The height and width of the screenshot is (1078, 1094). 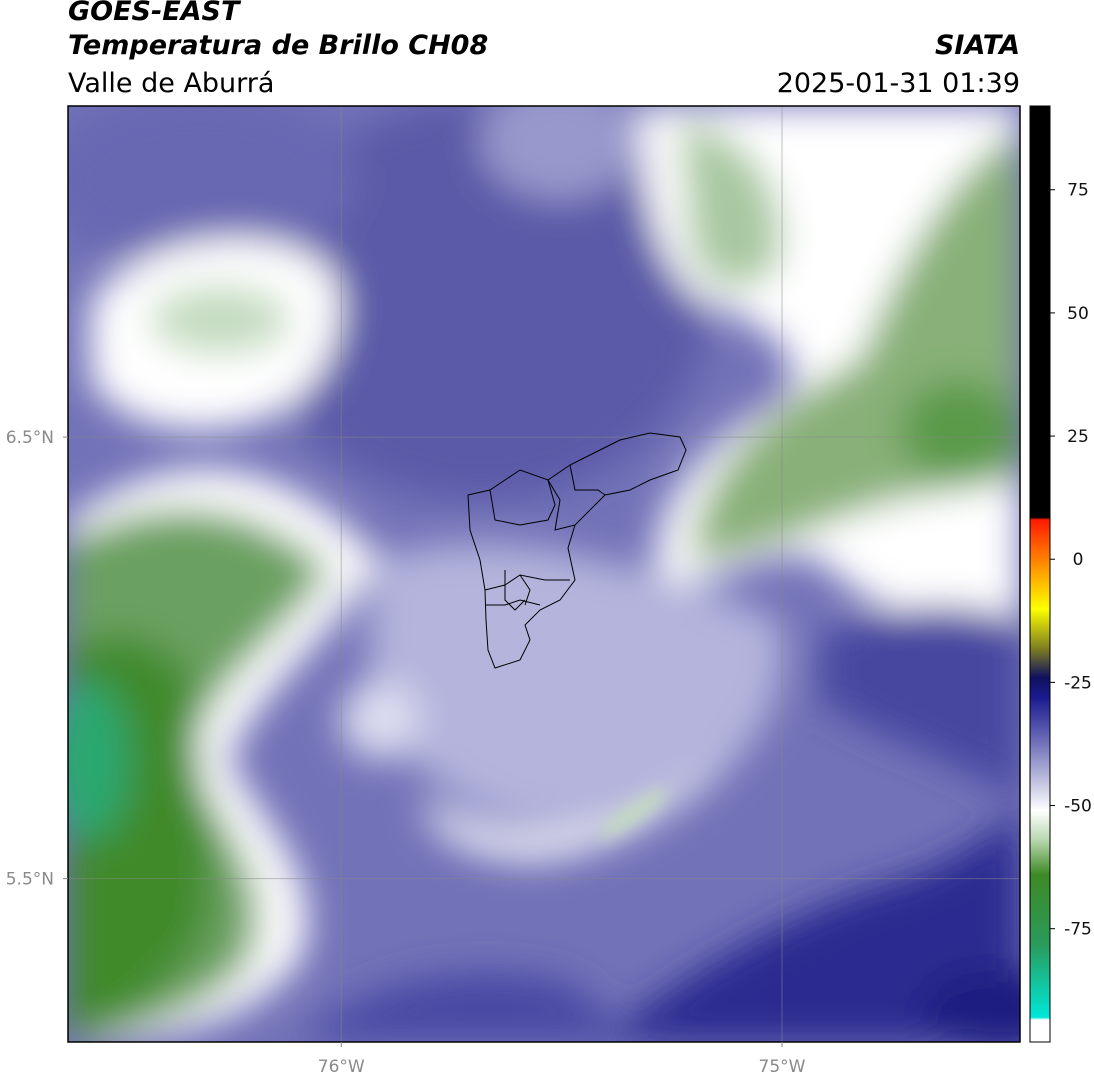 I want to click on title: GOES-EAST, so click(x=155, y=13).